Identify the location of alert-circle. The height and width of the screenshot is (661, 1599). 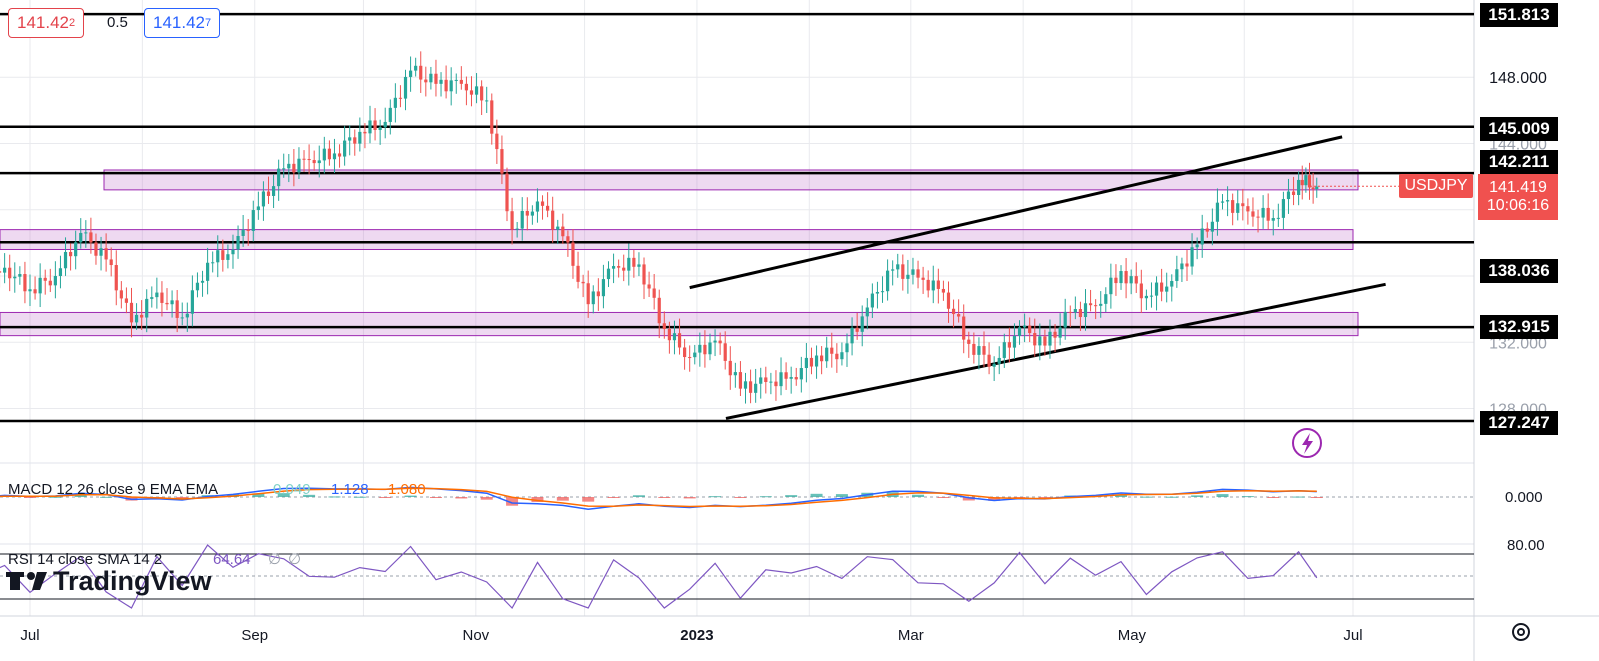
(1307, 443).